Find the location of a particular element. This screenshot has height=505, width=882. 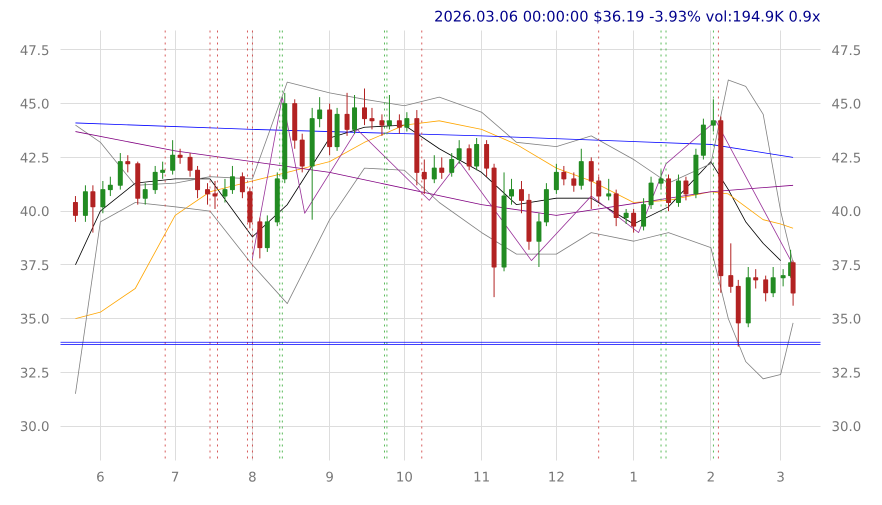

y2-tick-label: 45.0 is located at coordinates (847, 105).